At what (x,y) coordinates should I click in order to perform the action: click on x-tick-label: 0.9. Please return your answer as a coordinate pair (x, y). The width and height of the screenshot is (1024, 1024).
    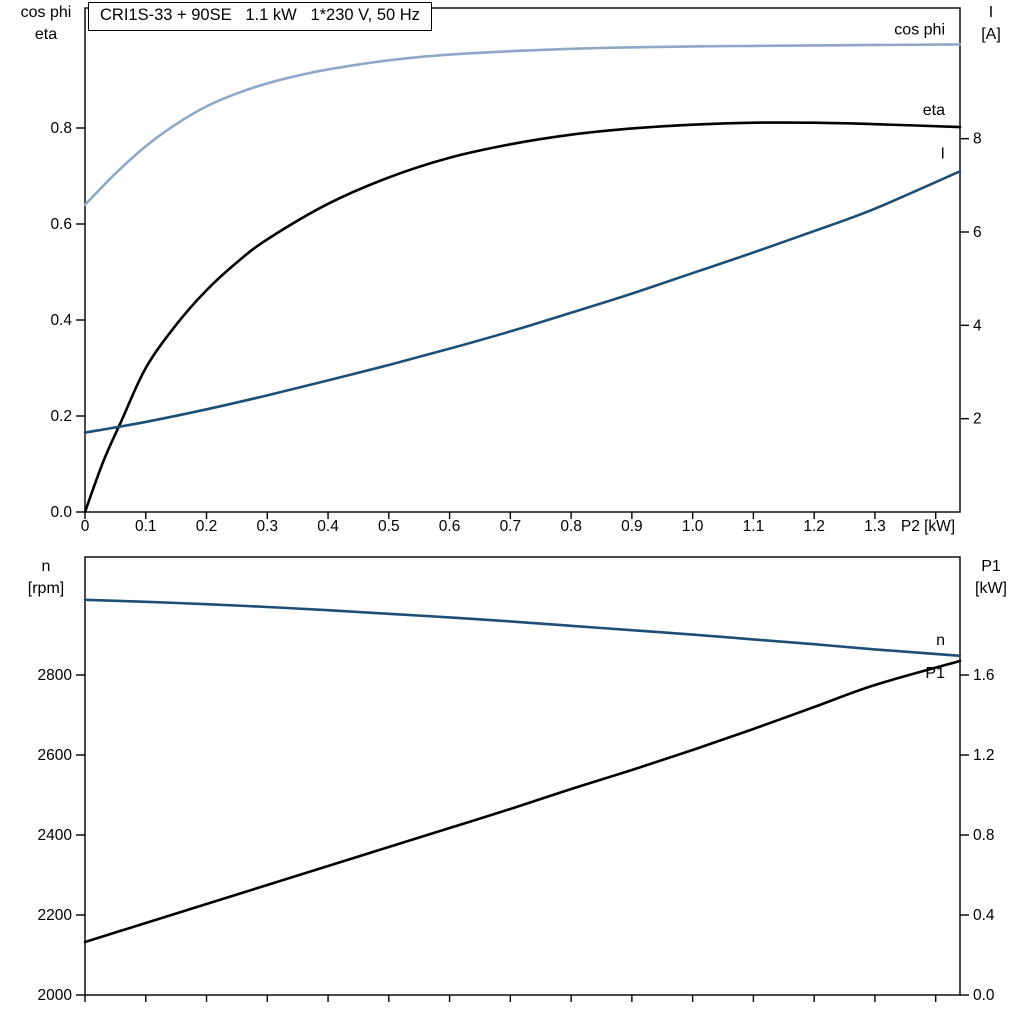
    Looking at the image, I should click on (632, 526).